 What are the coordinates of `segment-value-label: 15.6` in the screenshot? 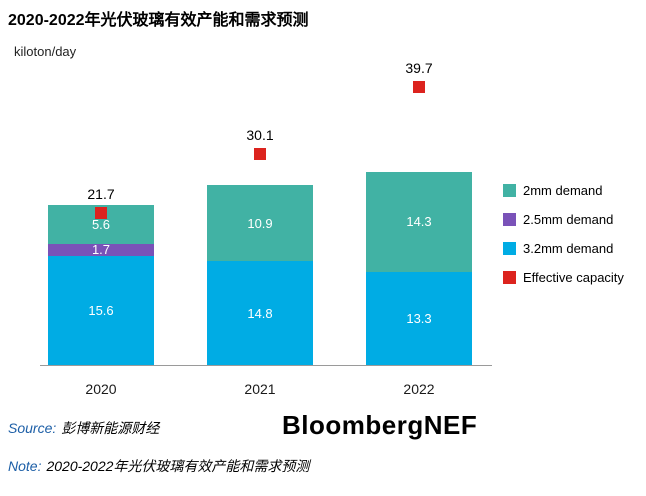 It's located at (101, 310).